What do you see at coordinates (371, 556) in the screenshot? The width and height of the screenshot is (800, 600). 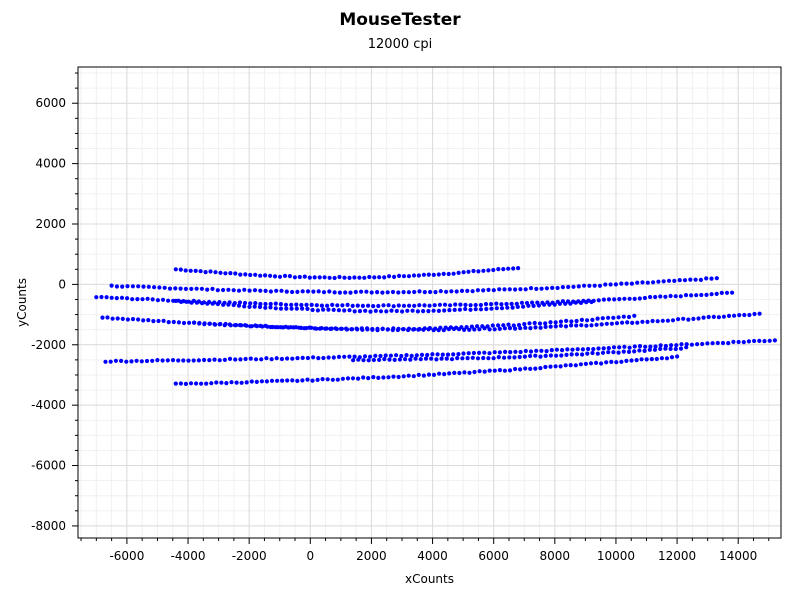 I see `x-tick-label: 2000` at bounding box center [371, 556].